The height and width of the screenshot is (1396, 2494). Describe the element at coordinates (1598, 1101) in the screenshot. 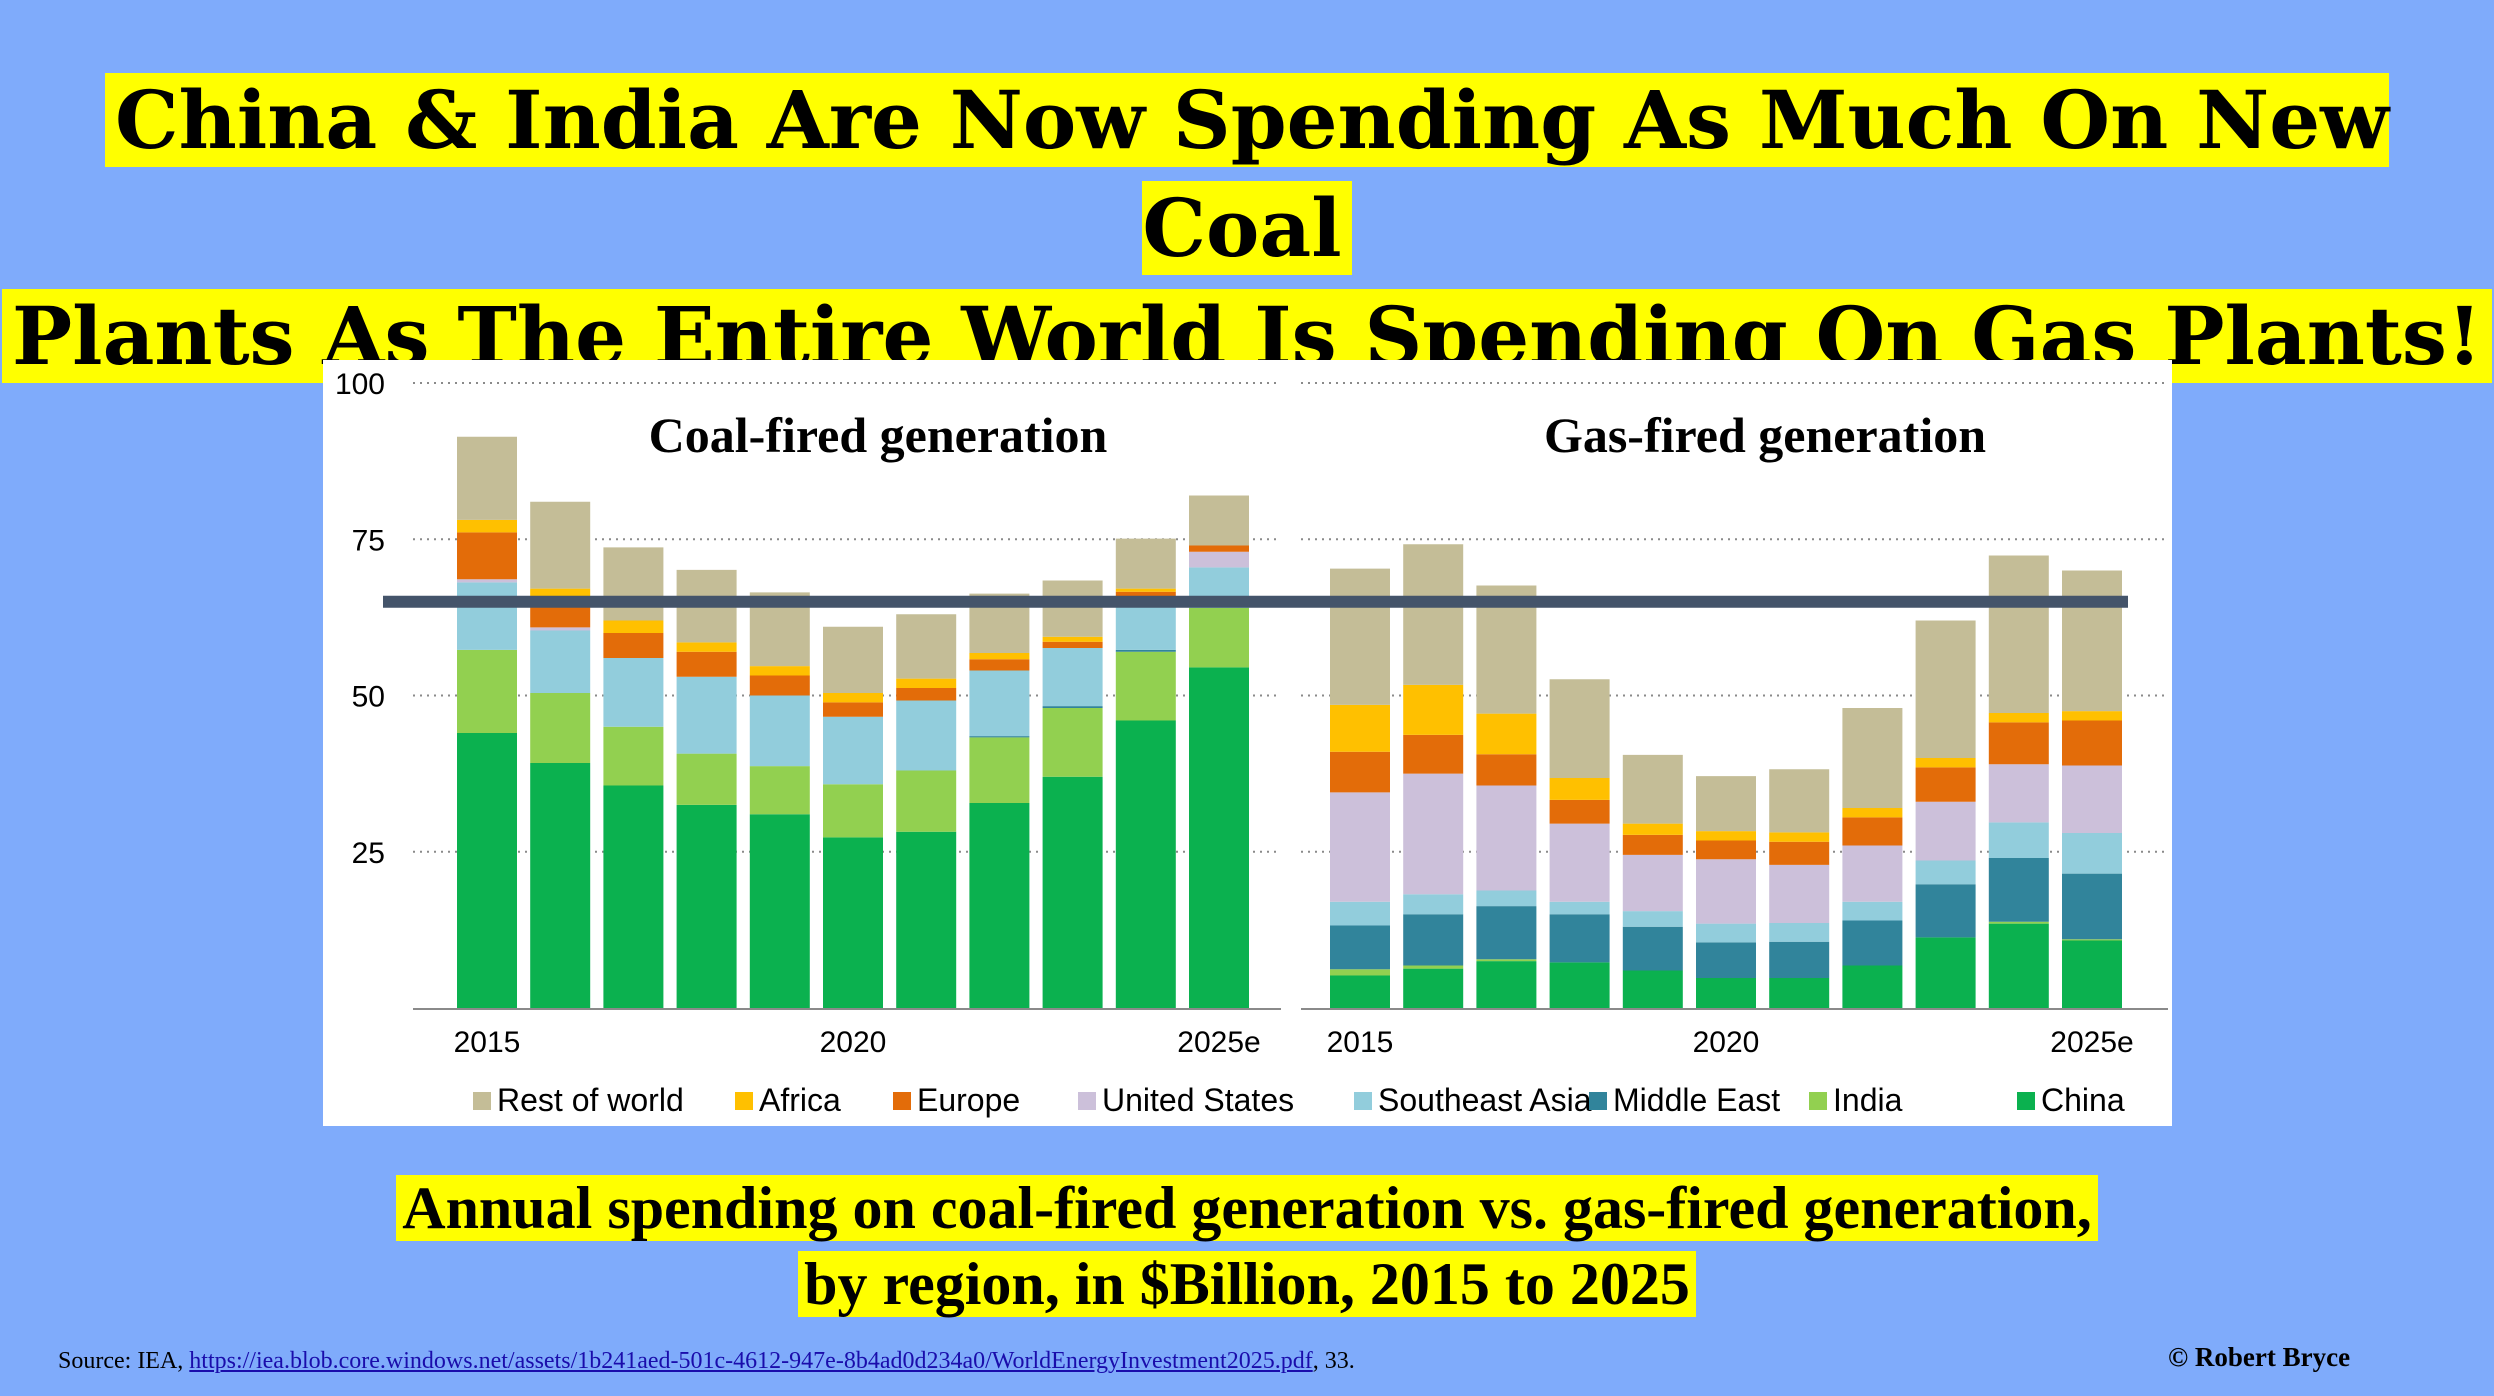

I see `legend-swatch-middle-east` at that location.